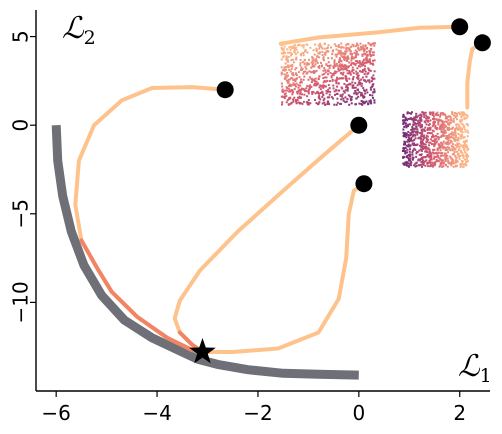 Image resolution: width=502 pixels, height=434 pixels. What do you see at coordinates (21, 213) in the screenshot?
I see `y-tick-label: −5` at bounding box center [21, 213].